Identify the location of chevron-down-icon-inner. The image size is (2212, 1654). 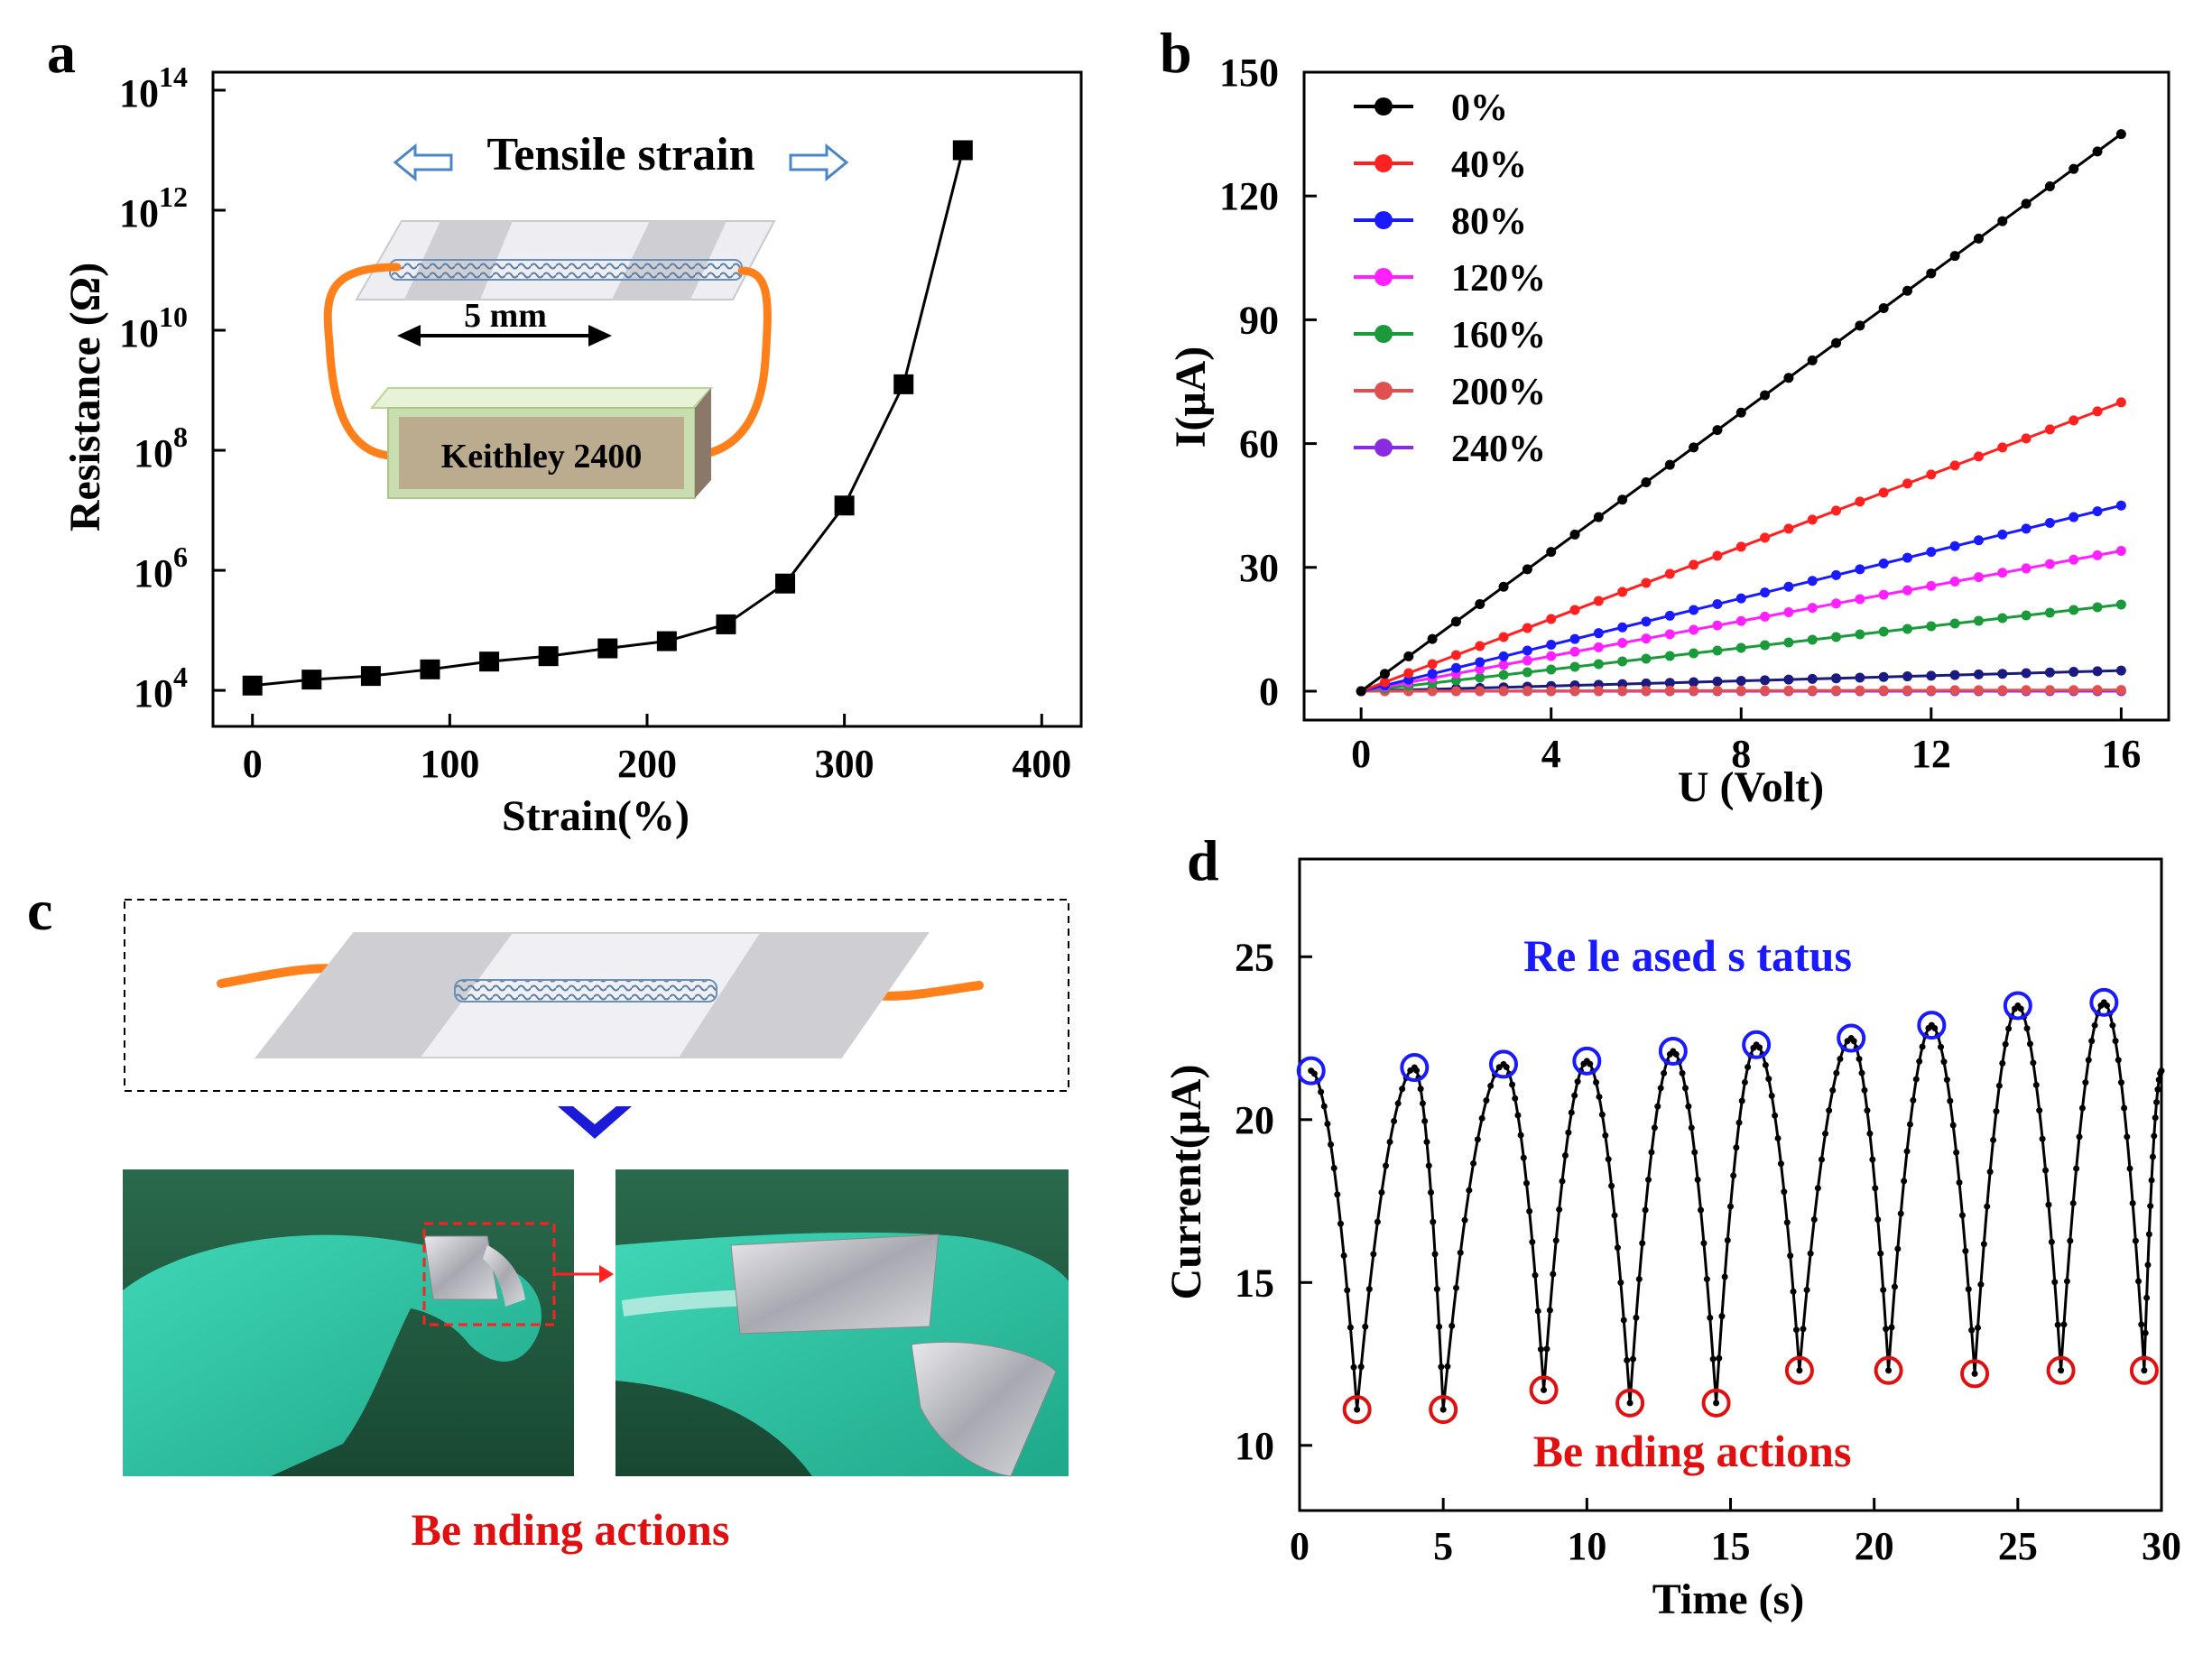
(594, 1115).